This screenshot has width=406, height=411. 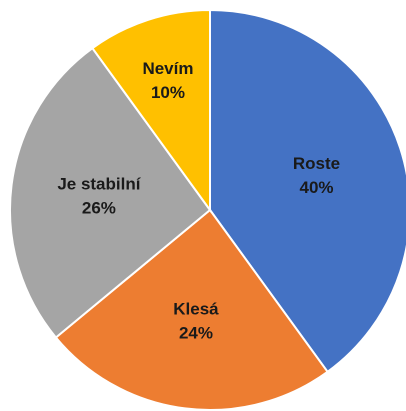 I want to click on slice-value-label: 40%, so click(x=317, y=187).